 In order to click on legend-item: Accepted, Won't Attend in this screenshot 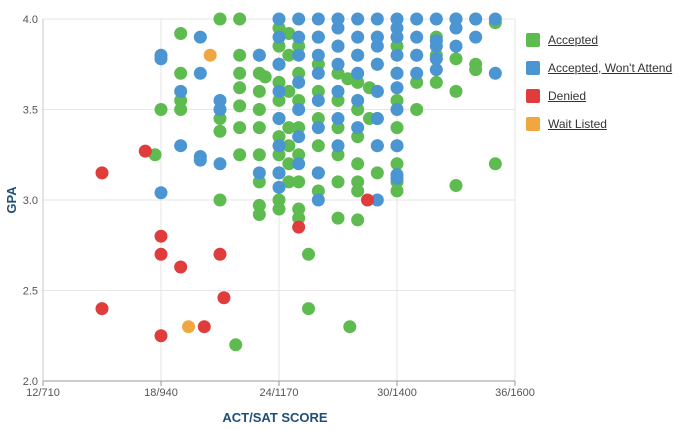, I will do `click(599, 67)`.